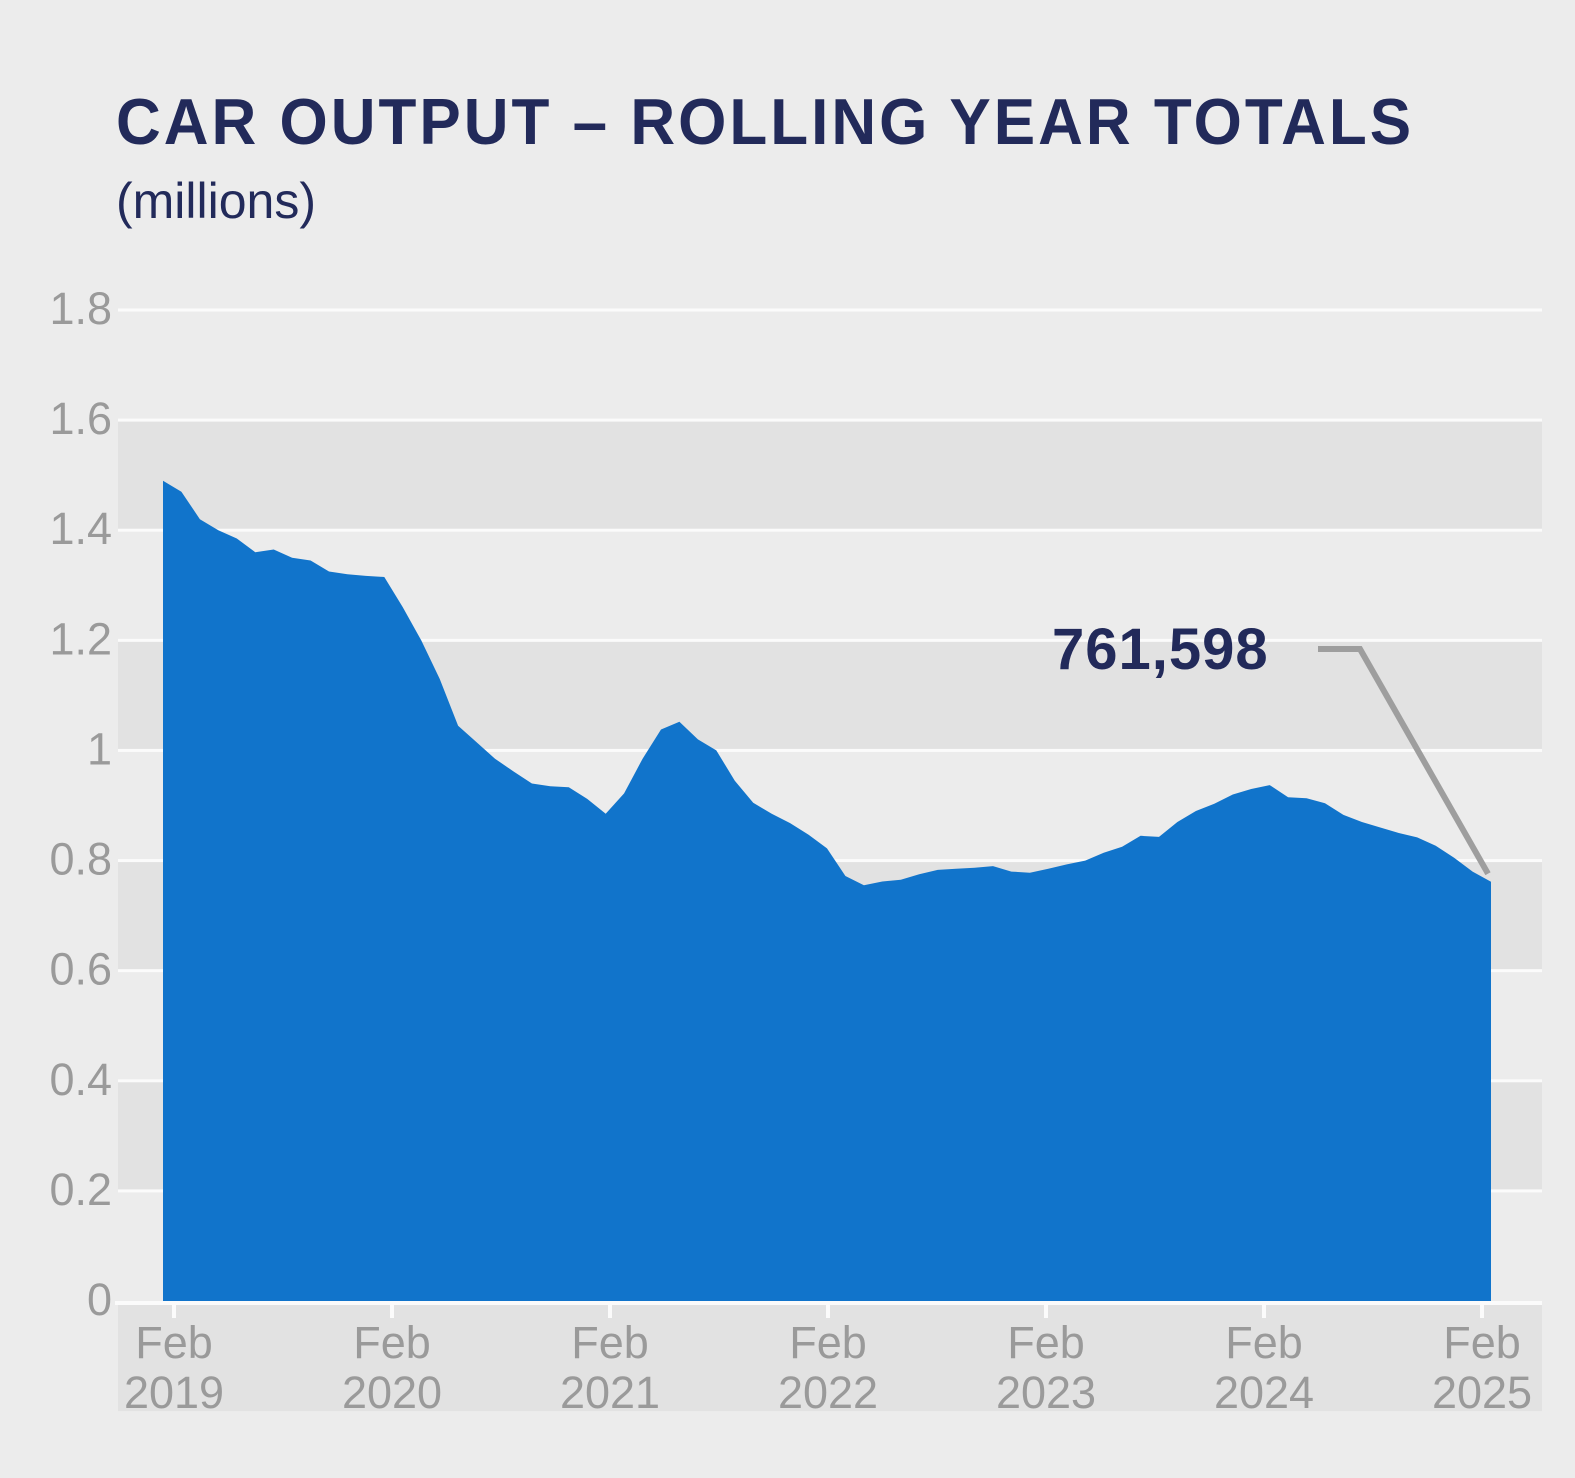  What do you see at coordinates (80, 638) in the screenshot?
I see `y-axis-label: 1.2` at bounding box center [80, 638].